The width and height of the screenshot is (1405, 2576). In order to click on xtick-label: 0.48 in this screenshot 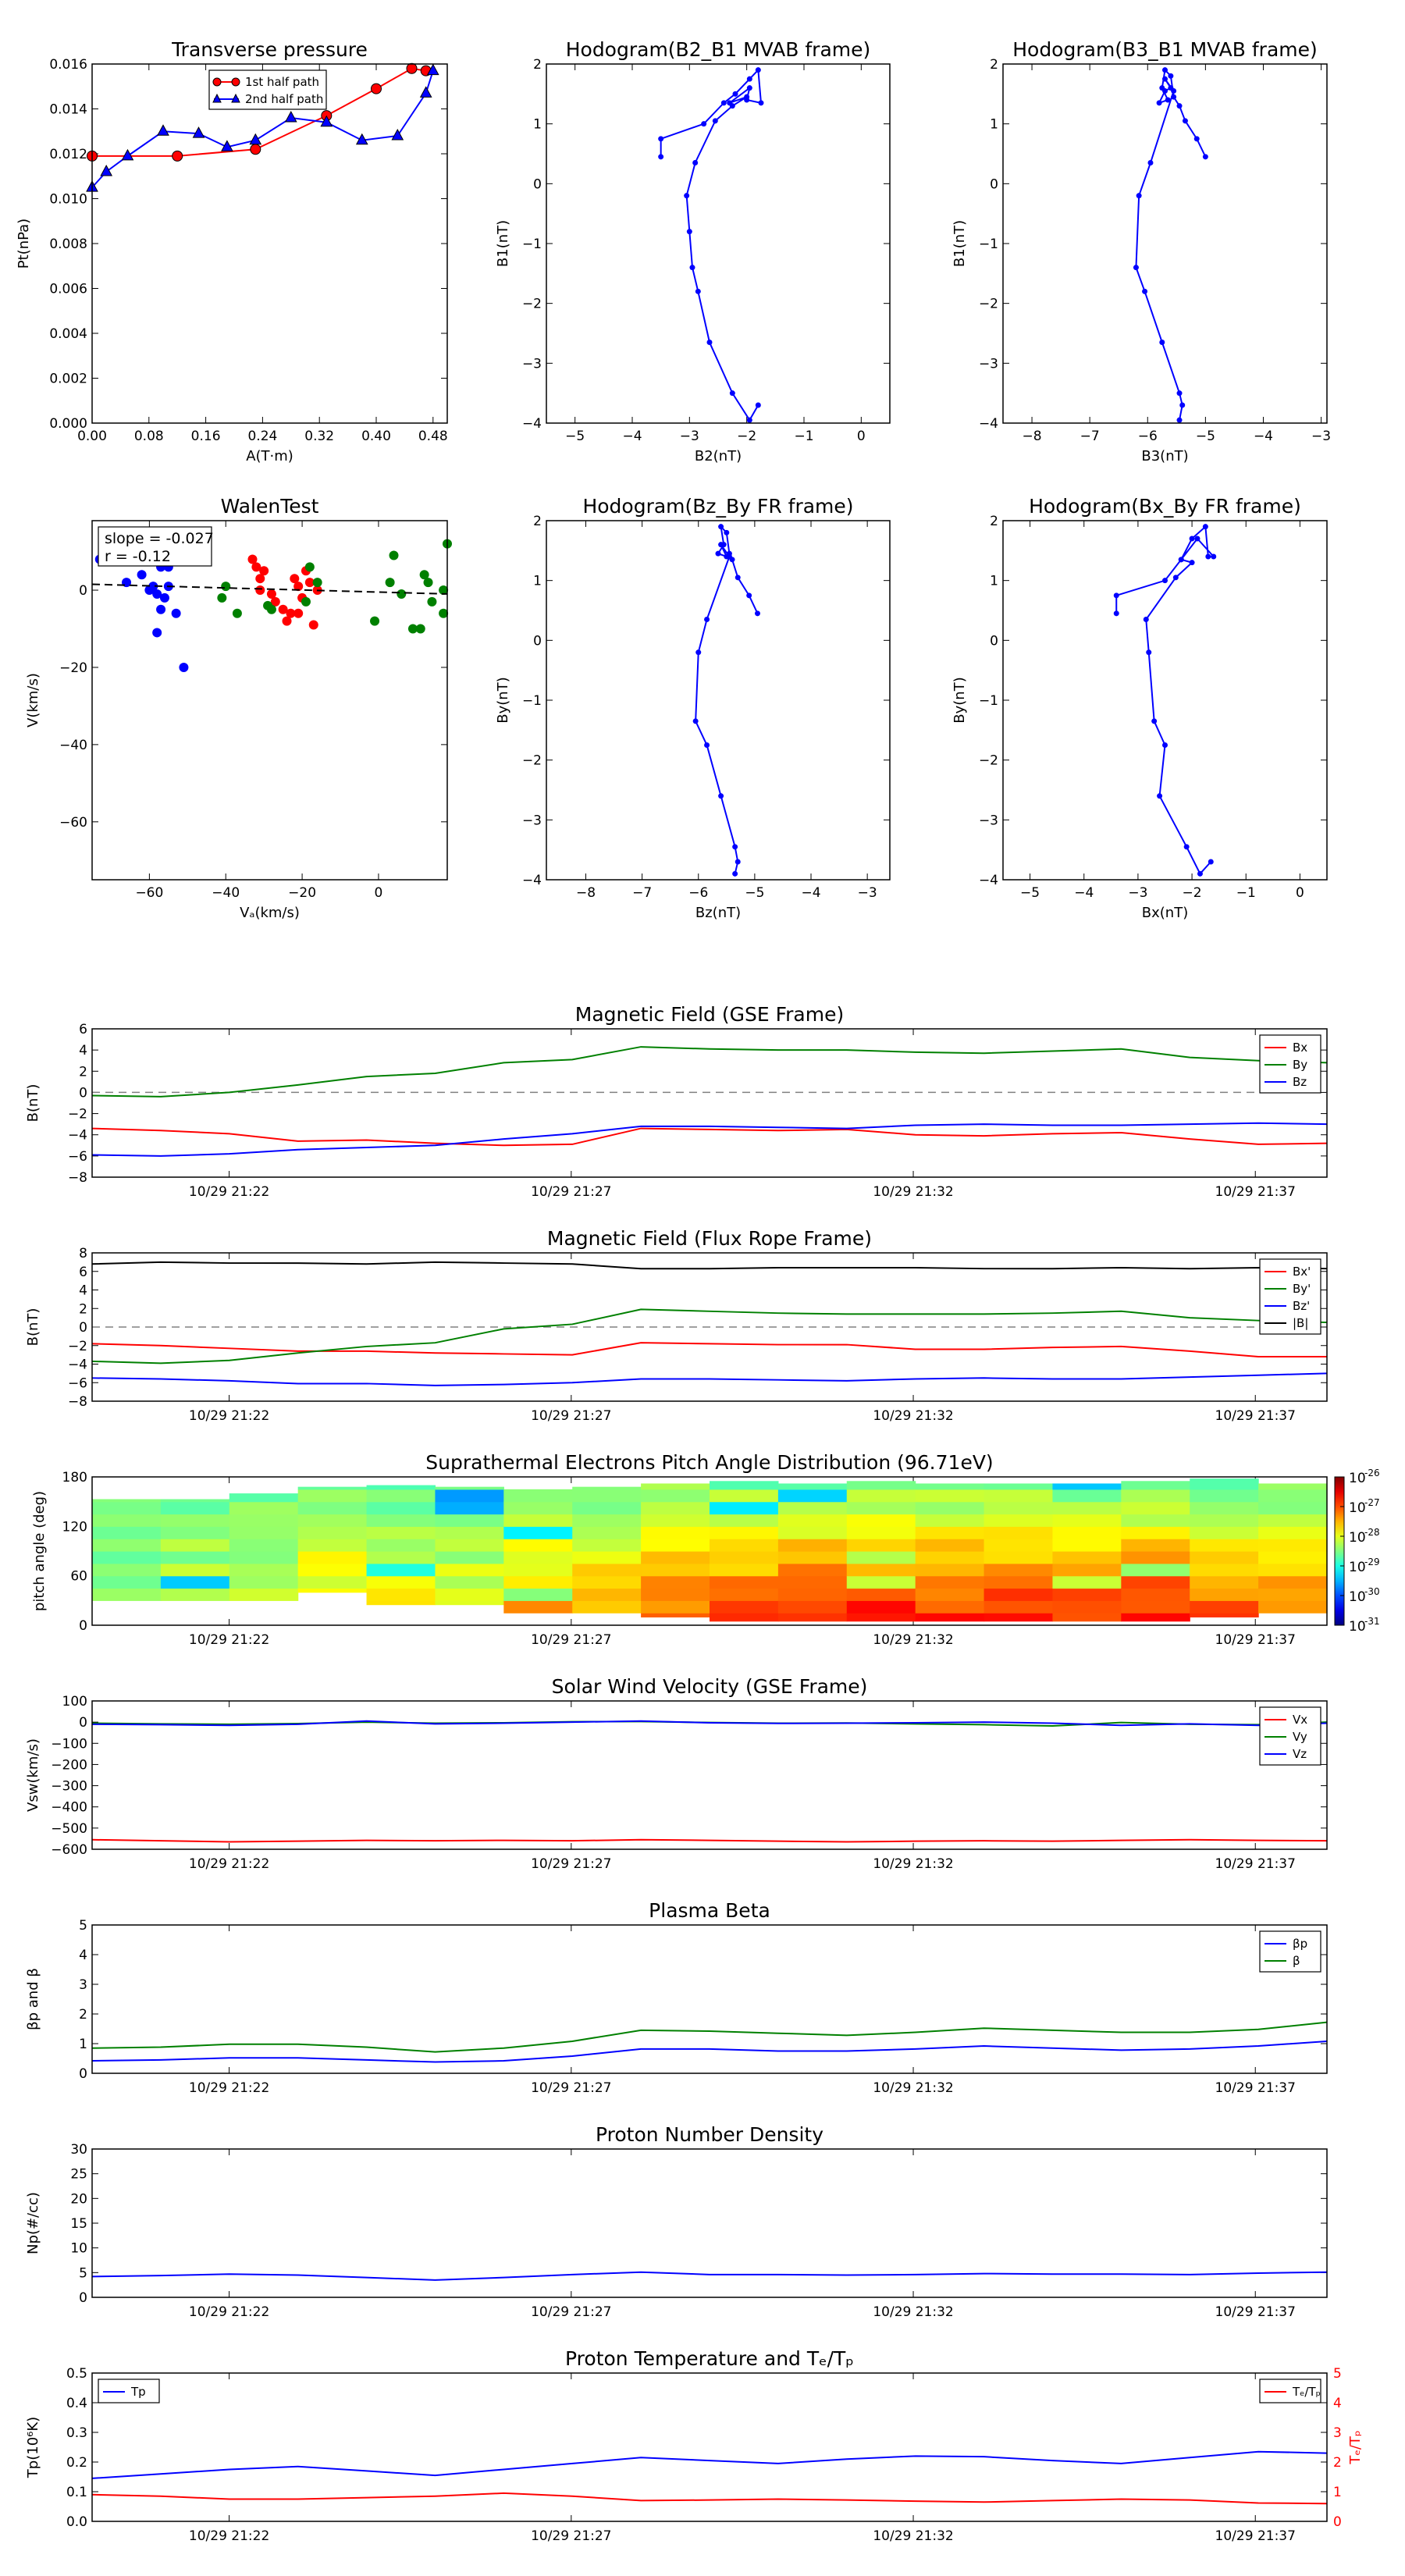, I will do `click(433, 436)`.